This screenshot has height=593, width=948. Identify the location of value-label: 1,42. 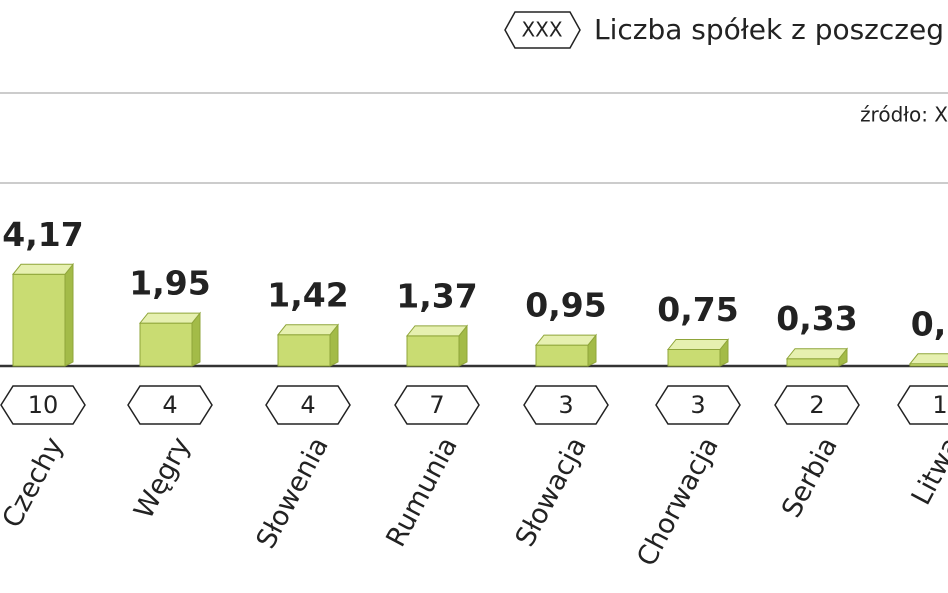
(307, 294).